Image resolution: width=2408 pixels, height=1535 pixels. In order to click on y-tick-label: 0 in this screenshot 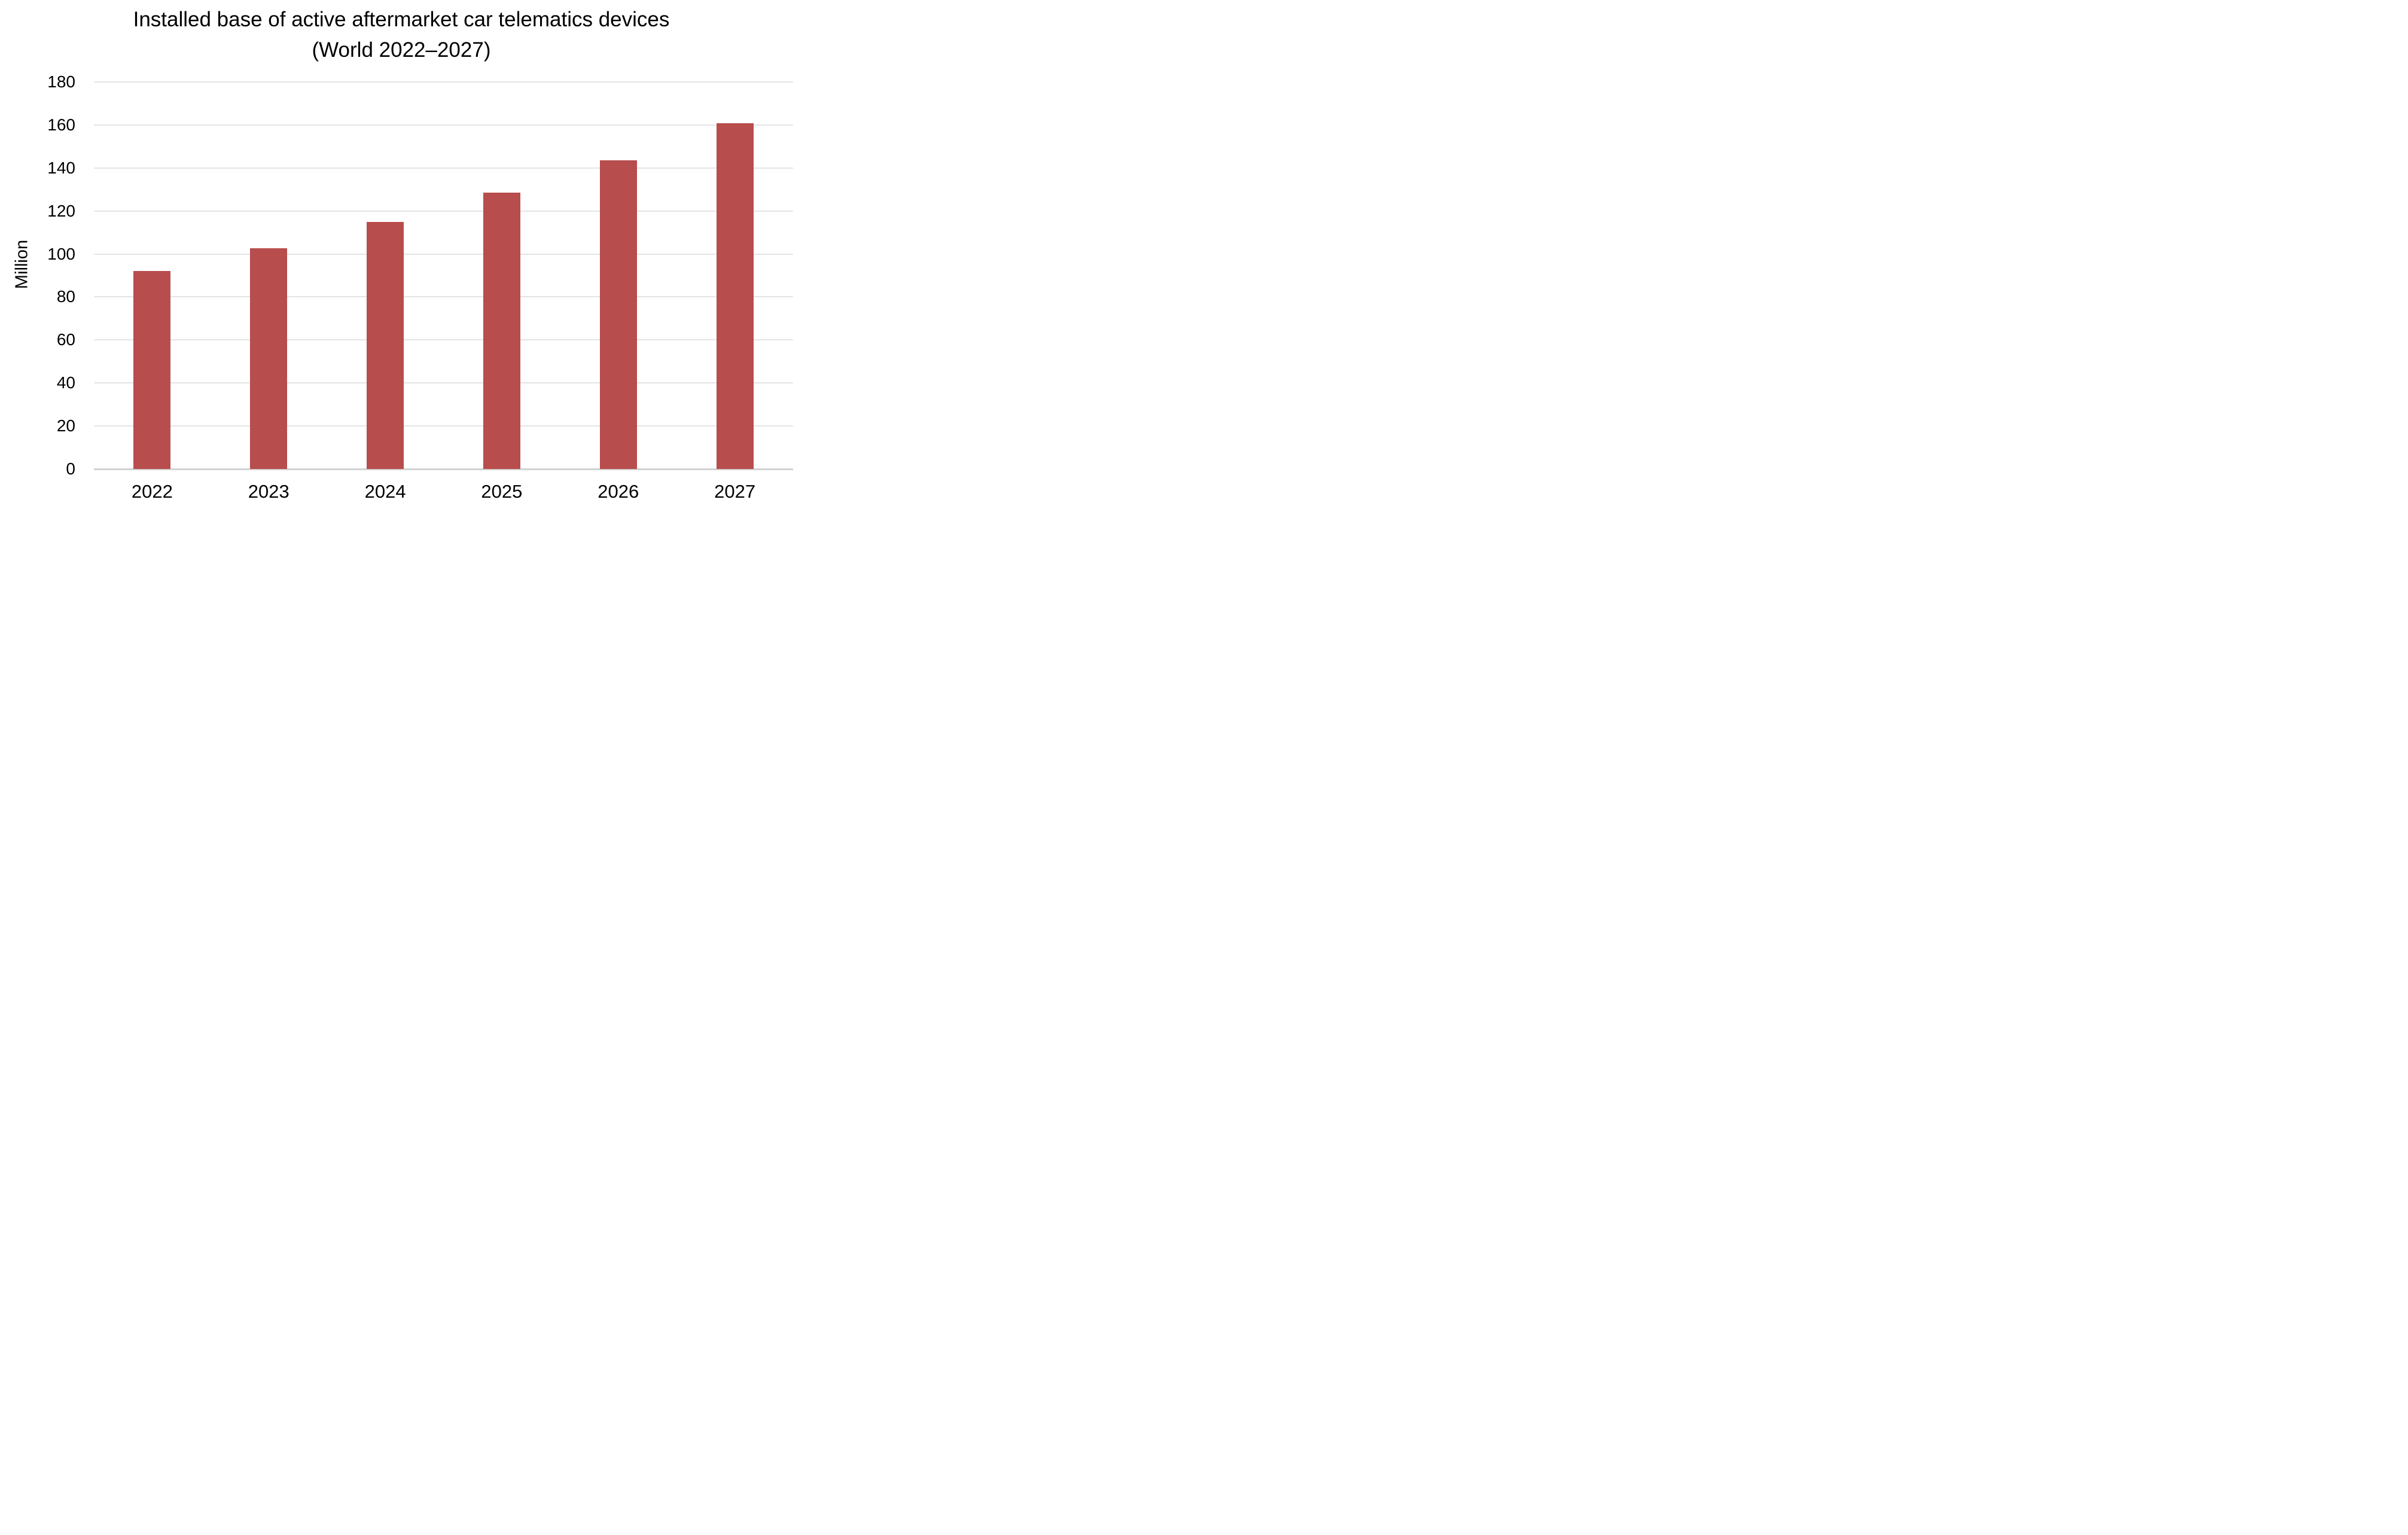, I will do `click(70, 468)`.